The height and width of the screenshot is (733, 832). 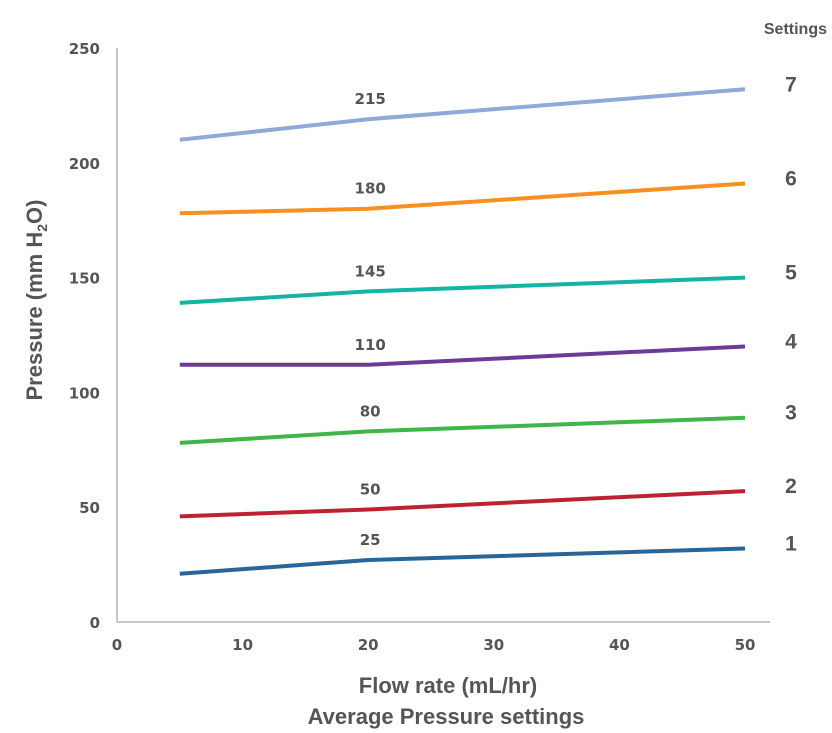 What do you see at coordinates (370, 411) in the screenshot?
I see `point-label-setting-3: 80` at bounding box center [370, 411].